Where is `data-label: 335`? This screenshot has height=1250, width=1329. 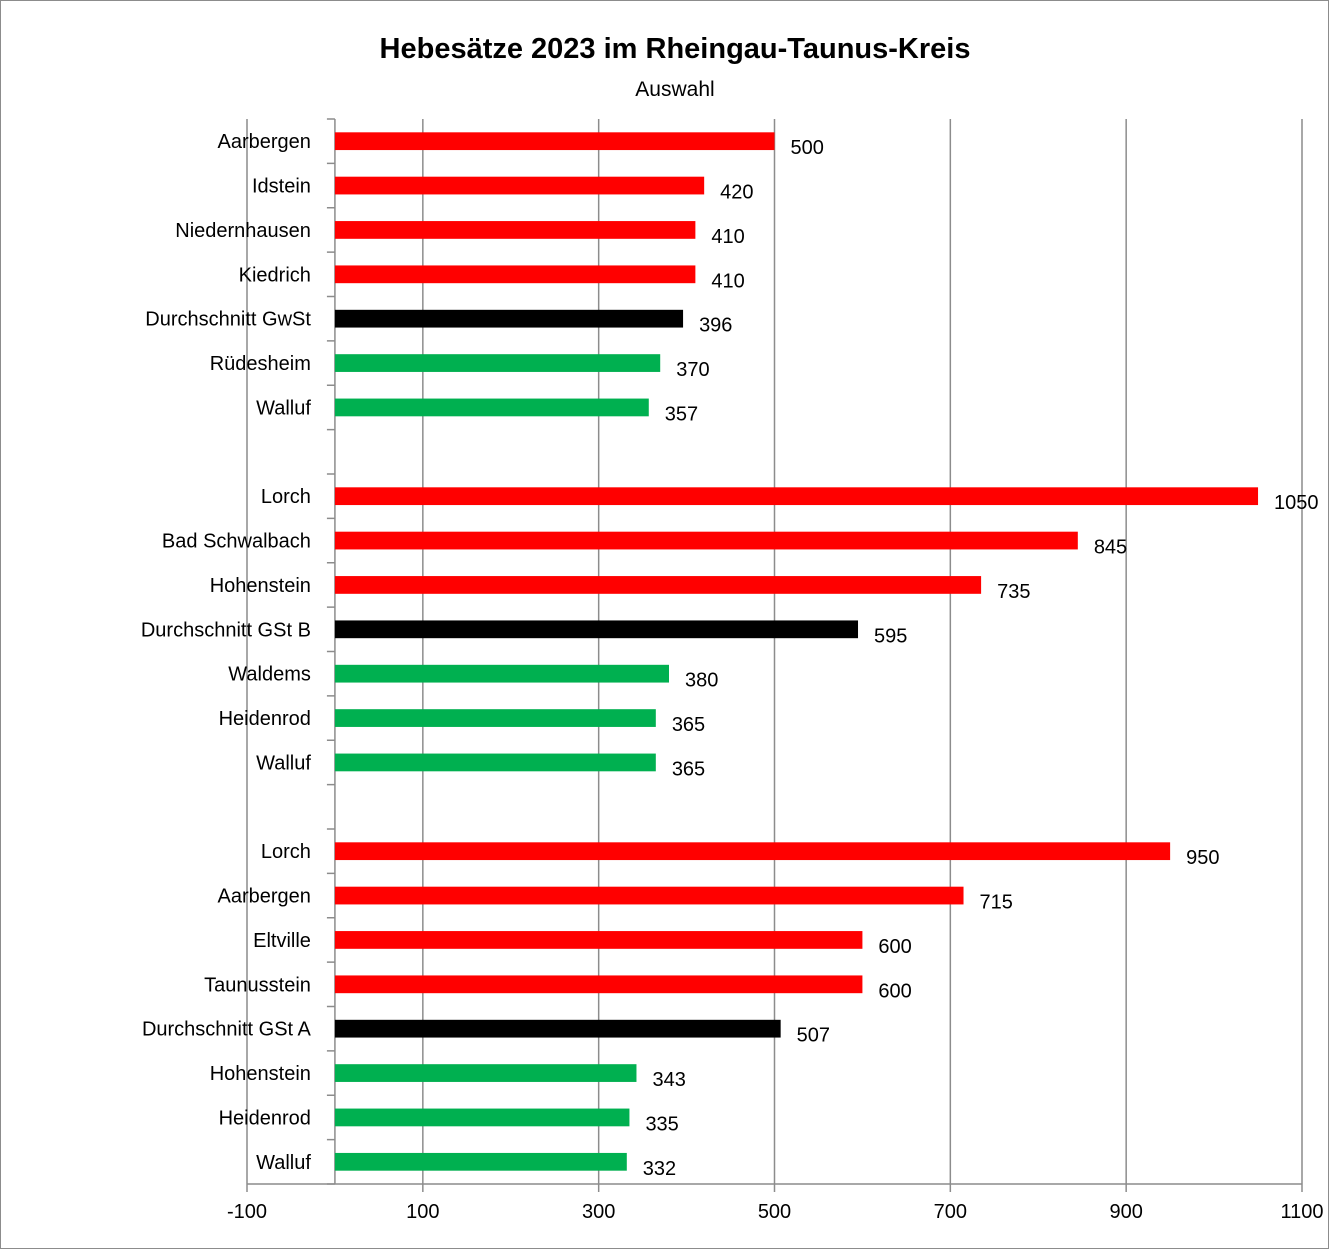
data-label: 335 is located at coordinates (661, 1124).